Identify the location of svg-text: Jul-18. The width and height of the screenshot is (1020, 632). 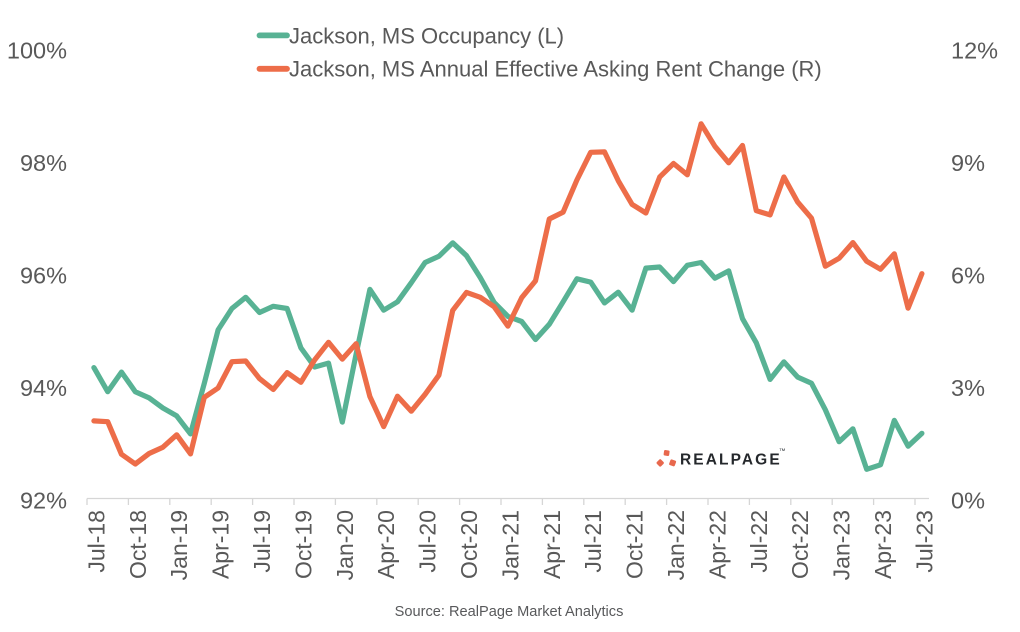
(96, 541).